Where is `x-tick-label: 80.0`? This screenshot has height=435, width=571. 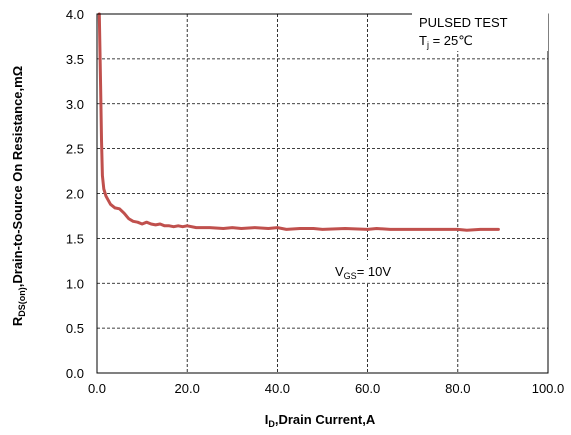
x-tick-label: 80.0 is located at coordinates (457, 388).